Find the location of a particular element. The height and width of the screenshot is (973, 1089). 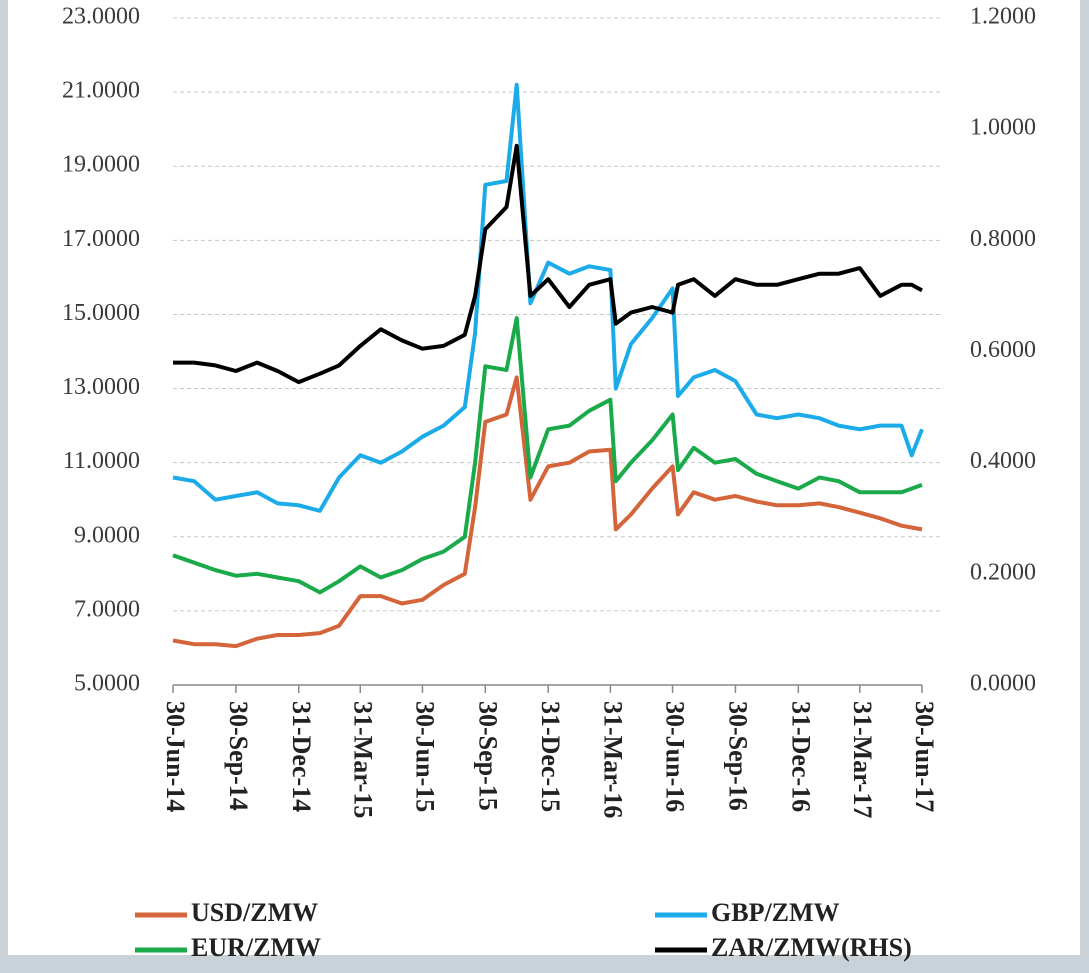

y2-tick-label: 1.0000 is located at coordinates (1003, 128).